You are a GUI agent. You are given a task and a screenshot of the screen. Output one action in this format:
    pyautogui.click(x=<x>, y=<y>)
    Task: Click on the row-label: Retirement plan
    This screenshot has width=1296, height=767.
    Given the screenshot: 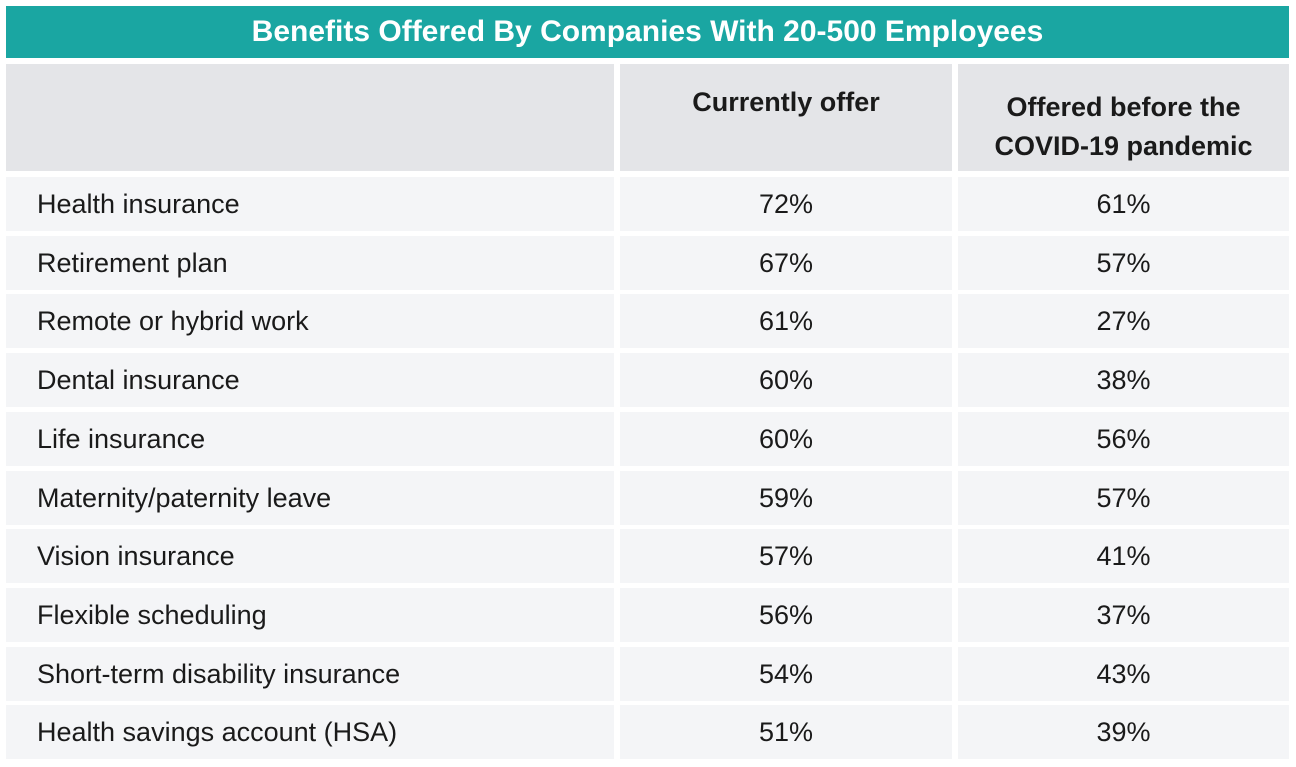 What is the action you would take?
    pyautogui.click(x=310, y=263)
    